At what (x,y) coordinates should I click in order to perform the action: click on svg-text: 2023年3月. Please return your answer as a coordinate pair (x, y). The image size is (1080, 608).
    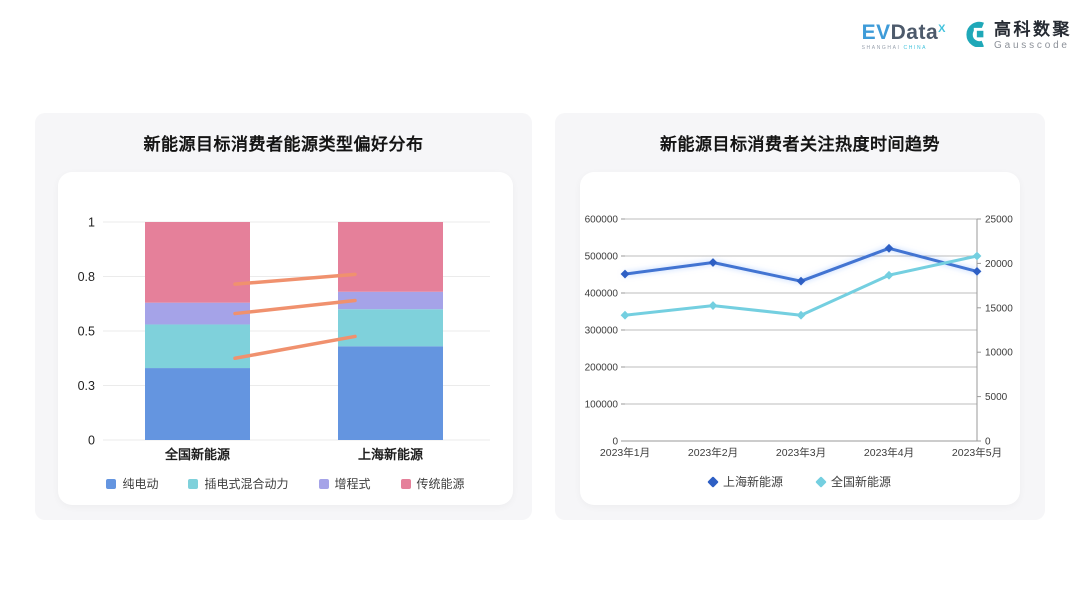
    Looking at the image, I should click on (801, 452).